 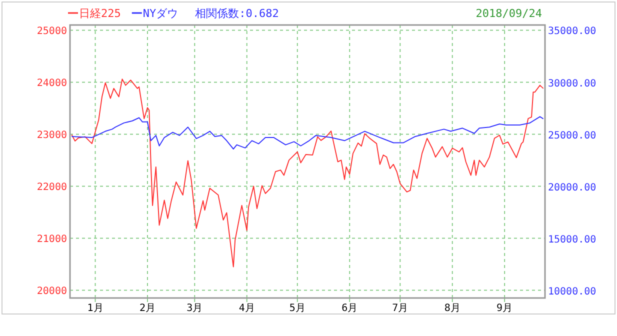 What do you see at coordinates (51, 84) in the screenshot?
I see `y-tick-label: 24000` at bounding box center [51, 84].